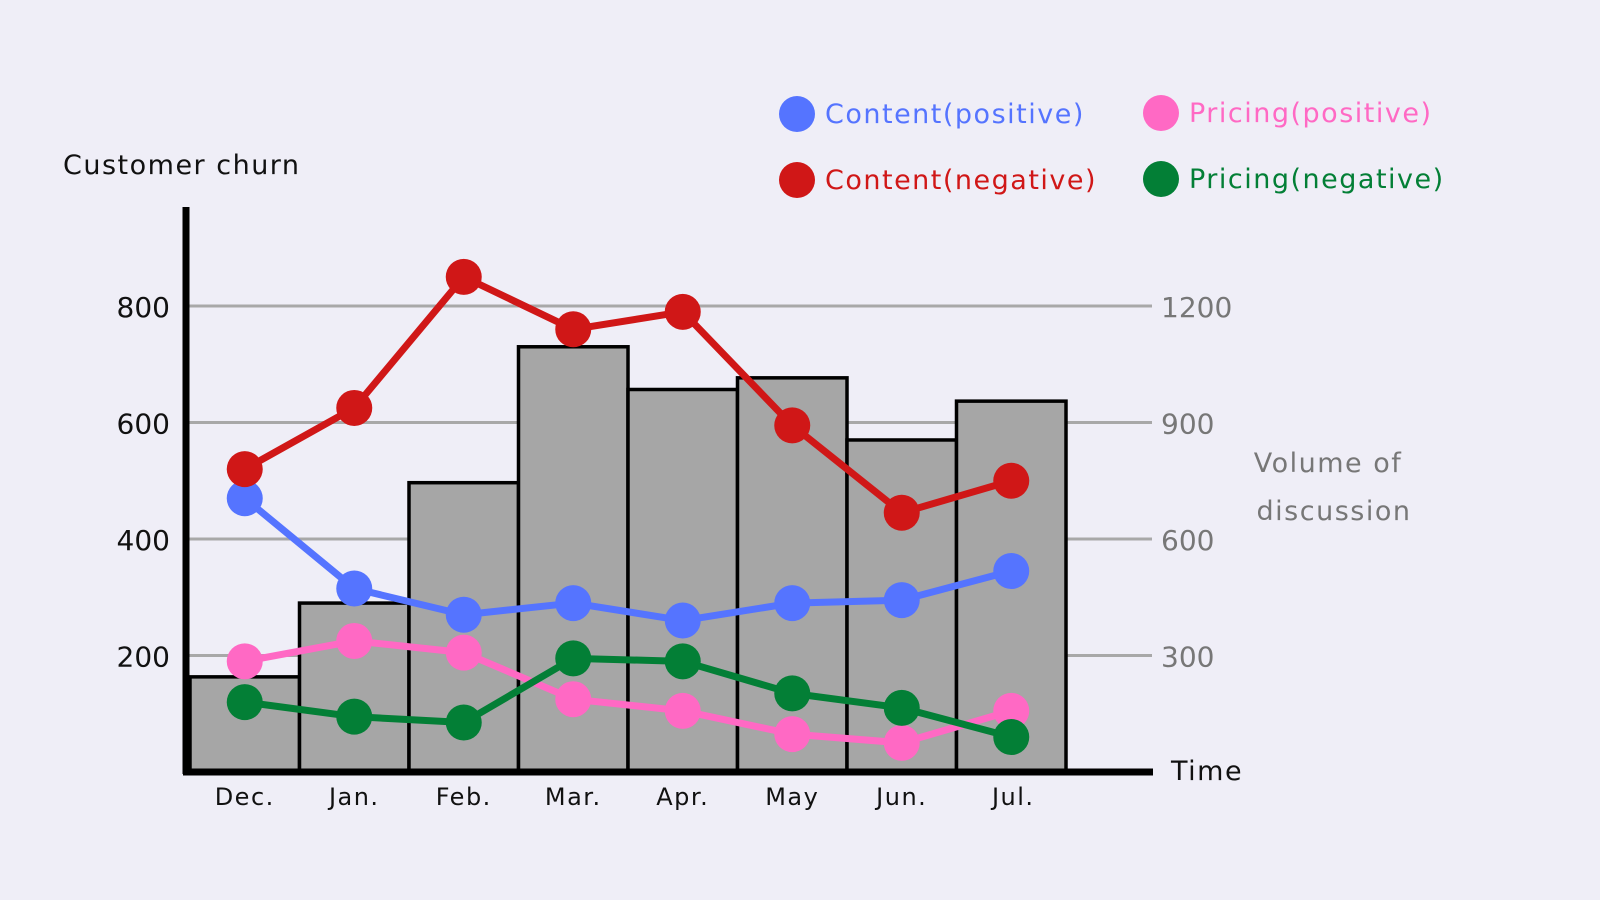 The width and height of the screenshot is (1600, 900). Describe the element at coordinates (682, 797) in the screenshot. I see `x-tick-label: Apr.` at that location.